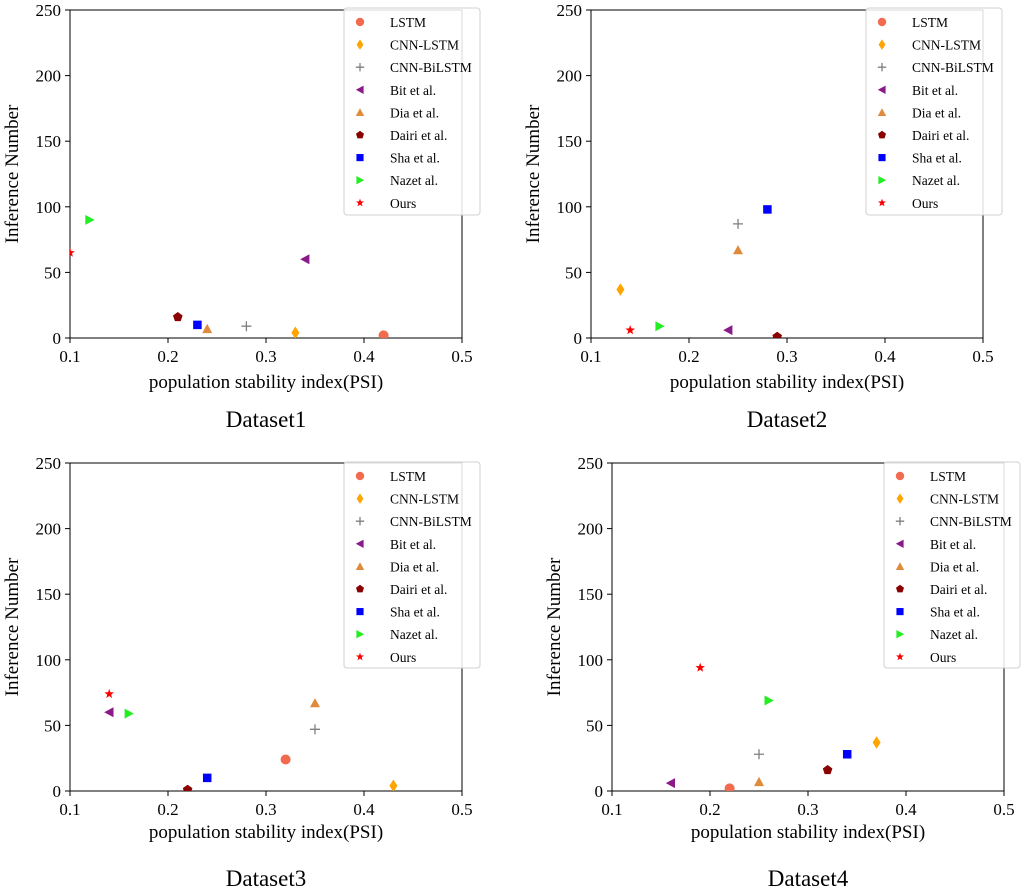 The height and width of the screenshot is (890, 1024). Describe the element at coordinates (729, 787) in the screenshot. I see `point-lstm` at that location.